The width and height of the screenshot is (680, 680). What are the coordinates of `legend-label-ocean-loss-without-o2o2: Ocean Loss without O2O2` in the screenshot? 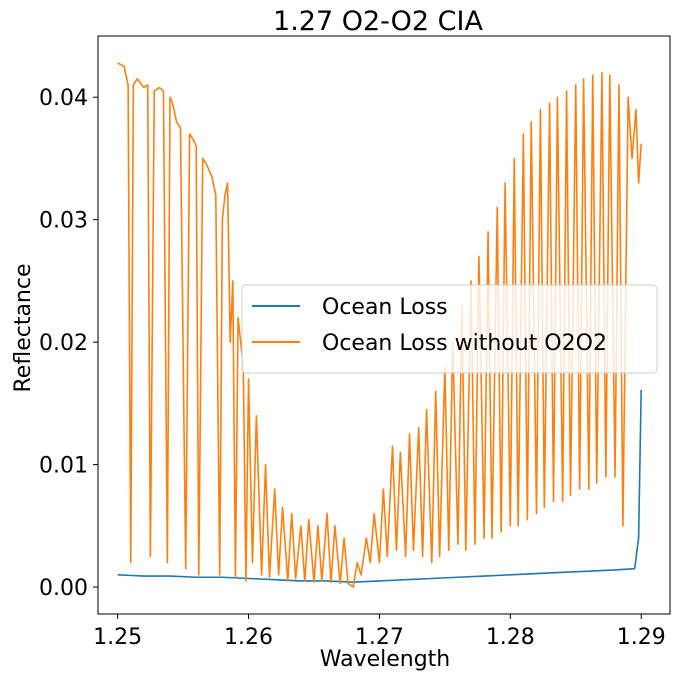 It's located at (464, 343).